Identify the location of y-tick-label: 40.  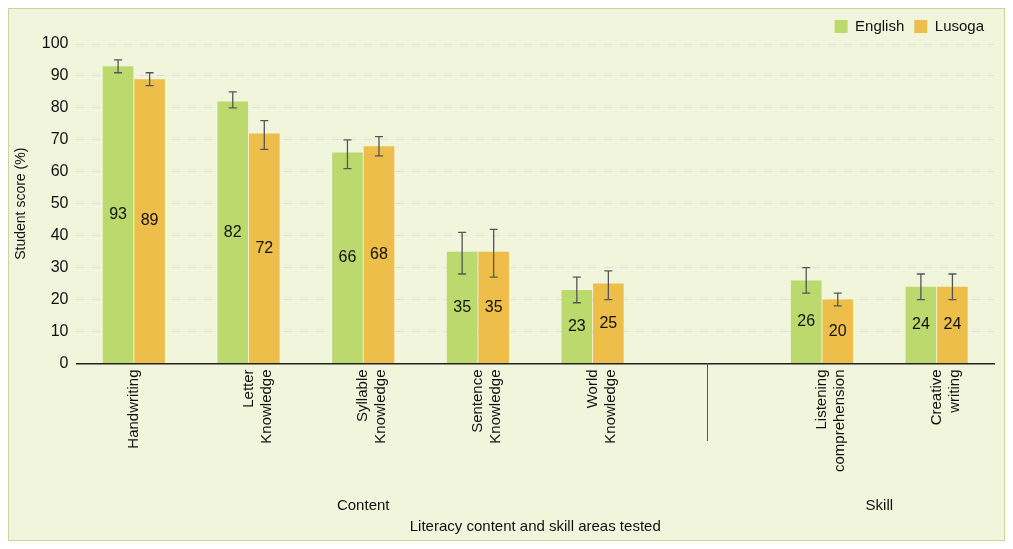
(59, 235).